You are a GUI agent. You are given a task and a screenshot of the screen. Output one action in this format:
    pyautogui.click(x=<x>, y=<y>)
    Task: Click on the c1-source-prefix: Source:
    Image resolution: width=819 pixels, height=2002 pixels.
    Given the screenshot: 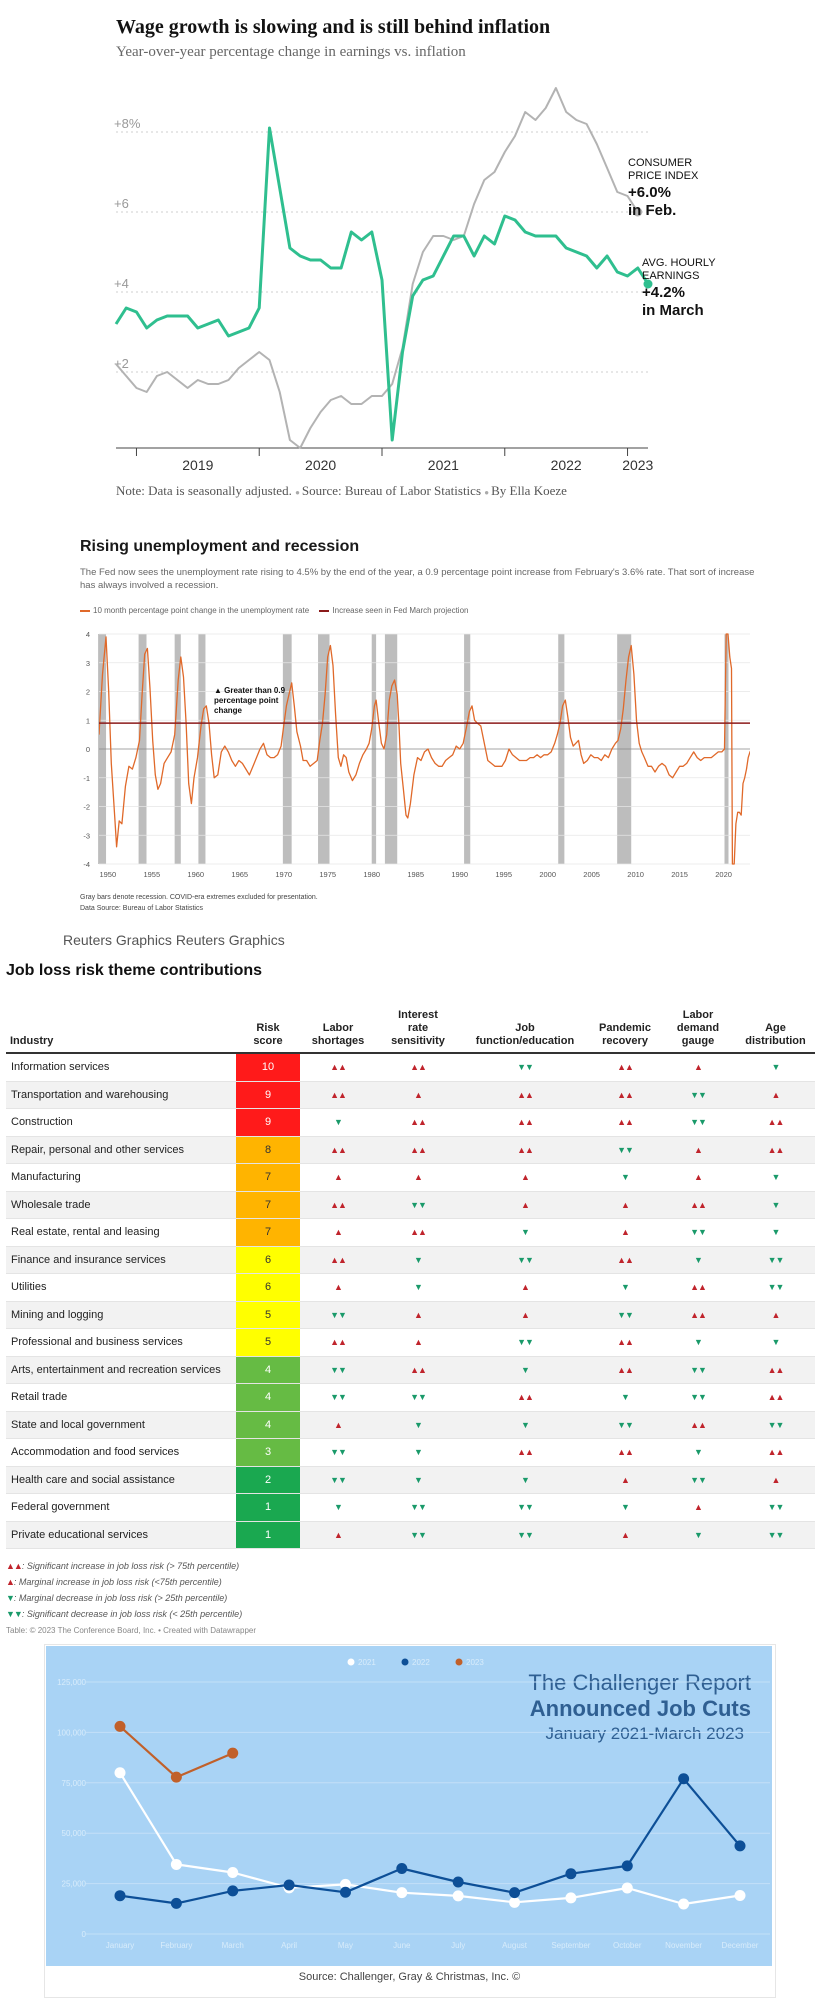 What is the action you would take?
    pyautogui.click(x=323, y=490)
    